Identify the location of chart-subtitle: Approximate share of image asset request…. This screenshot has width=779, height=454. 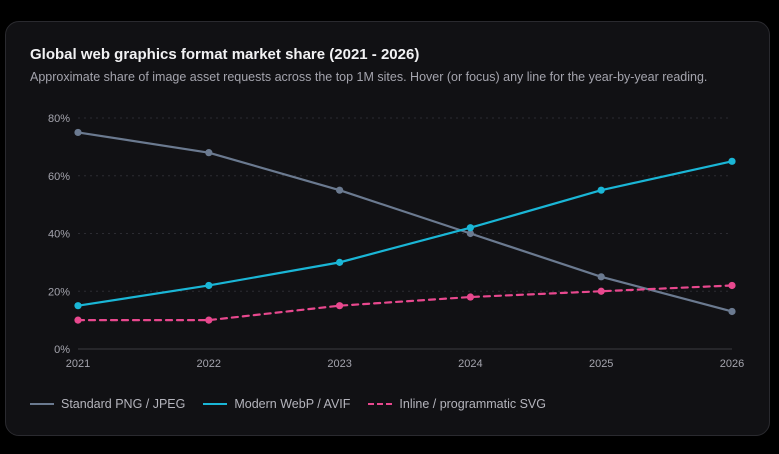
(369, 77).